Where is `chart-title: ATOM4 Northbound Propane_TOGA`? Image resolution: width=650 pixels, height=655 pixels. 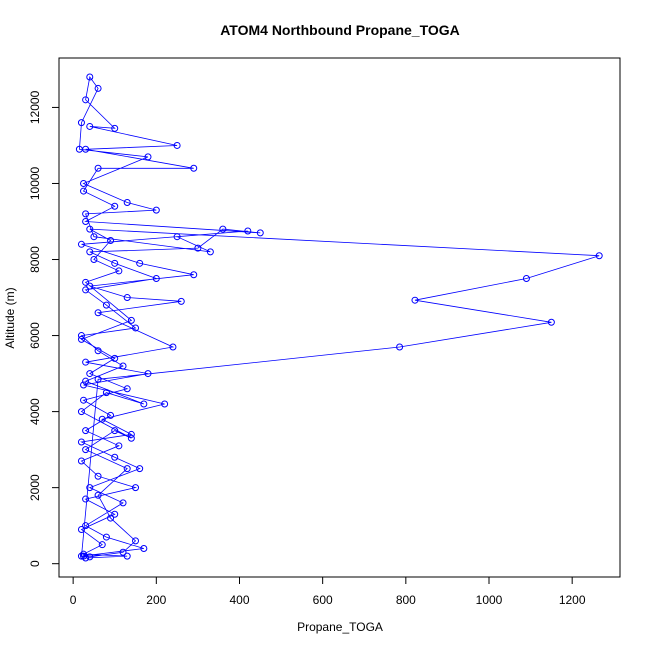 chart-title: ATOM4 Northbound Propane_TOGA is located at coordinates (340, 30).